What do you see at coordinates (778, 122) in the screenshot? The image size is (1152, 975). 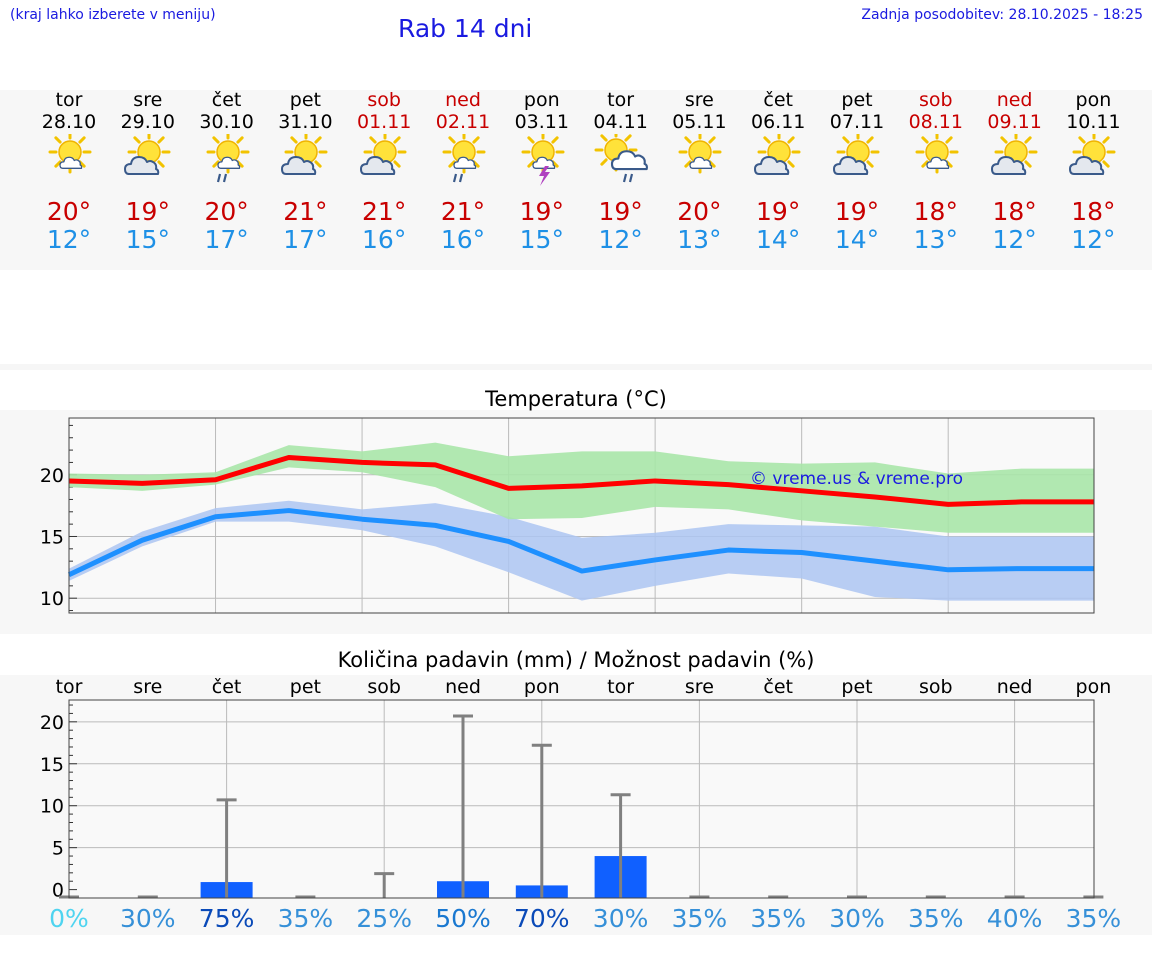 I see `day-date: 06.11` at bounding box center [778, 122].